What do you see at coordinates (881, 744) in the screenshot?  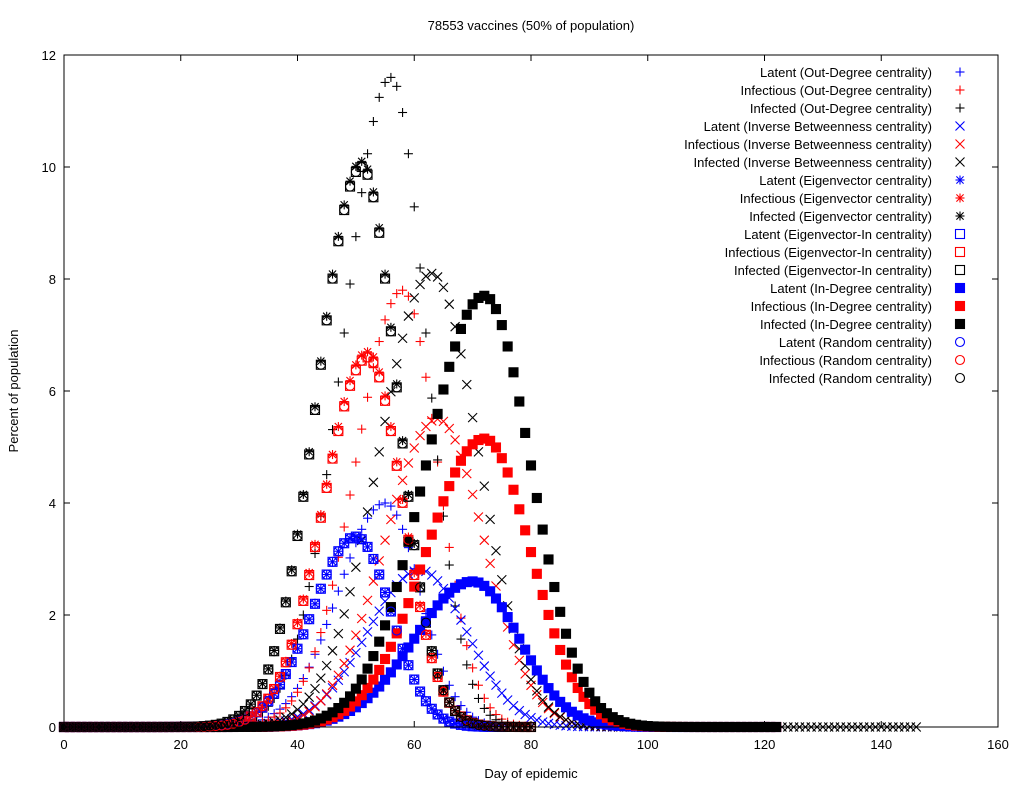 I see `x-tick-label: 140` at bounding box center [881, 744].